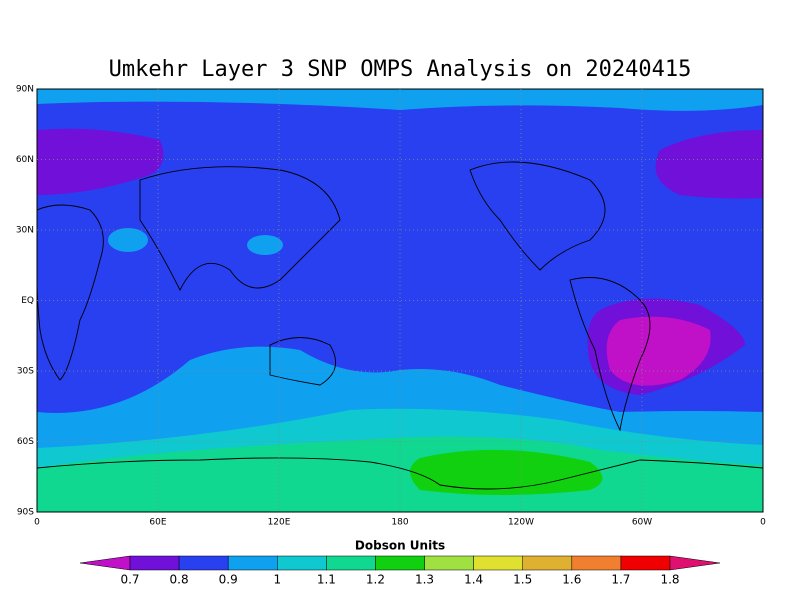 The height and width of the screenshot is (604, 800). What do you see at coordinates (25, 231) in the screenshot?
I see `lat-label: 30N` at bounding box center [25, 231].